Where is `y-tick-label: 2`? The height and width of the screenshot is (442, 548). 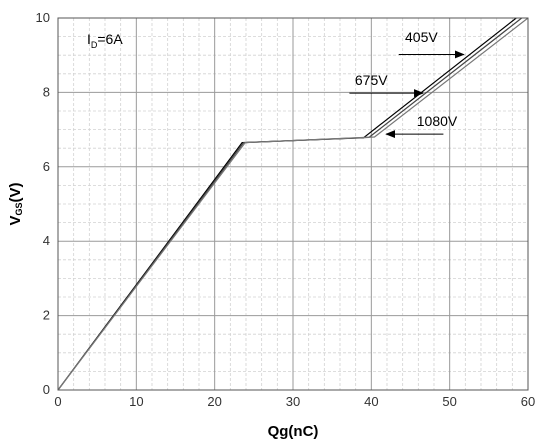 y-tick-label: 2 is located at coordinates (46, 315).